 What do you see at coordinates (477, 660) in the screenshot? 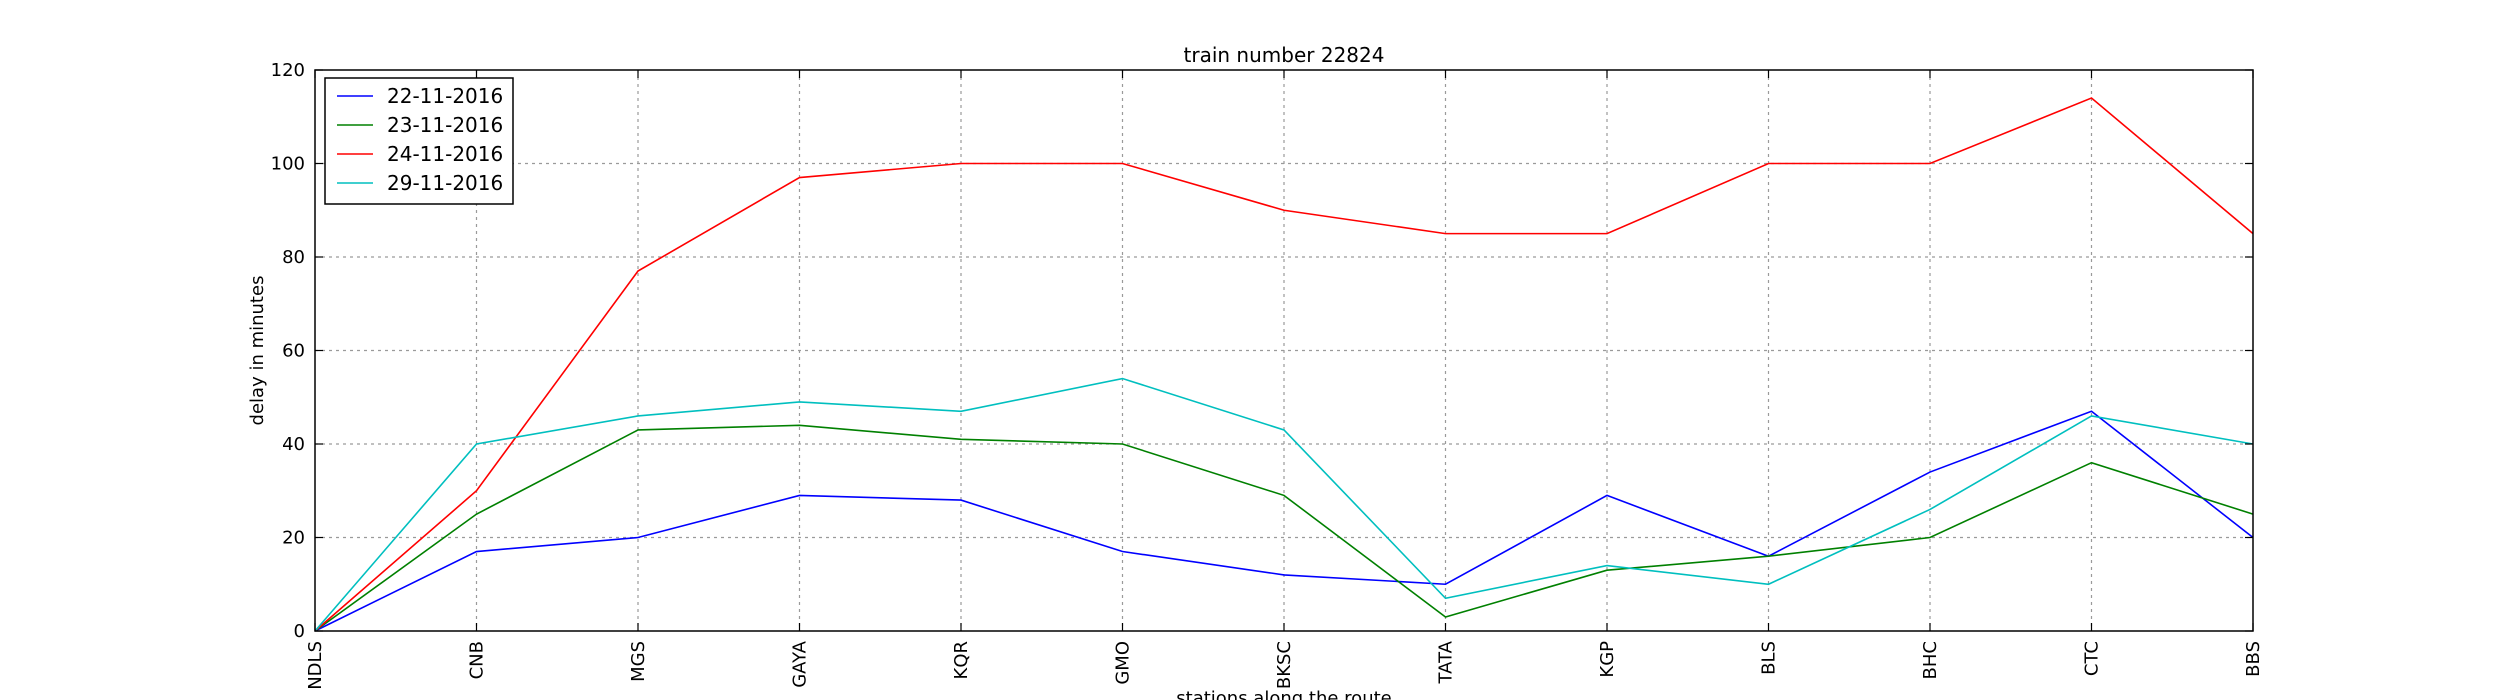
I see `x-tick-label: CNB` at bounding box center [477, 660].